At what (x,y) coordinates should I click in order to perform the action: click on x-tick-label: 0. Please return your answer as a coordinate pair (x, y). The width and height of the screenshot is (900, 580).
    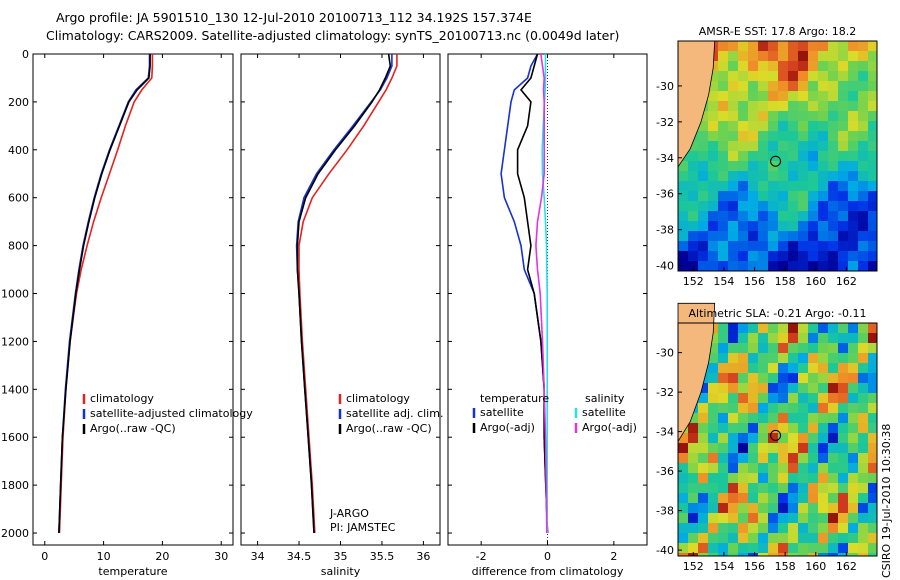
    Looking at the image, I should click on (547, 556).